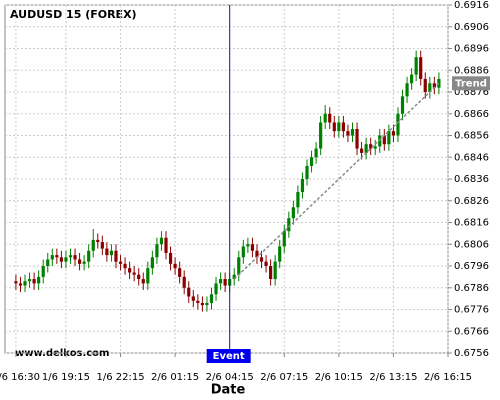 This screenshot has height=400, width=500. Describe the element at coordinates (471, 179) in the screenshot. I see `y-tick-label: 0.6836` at that location.